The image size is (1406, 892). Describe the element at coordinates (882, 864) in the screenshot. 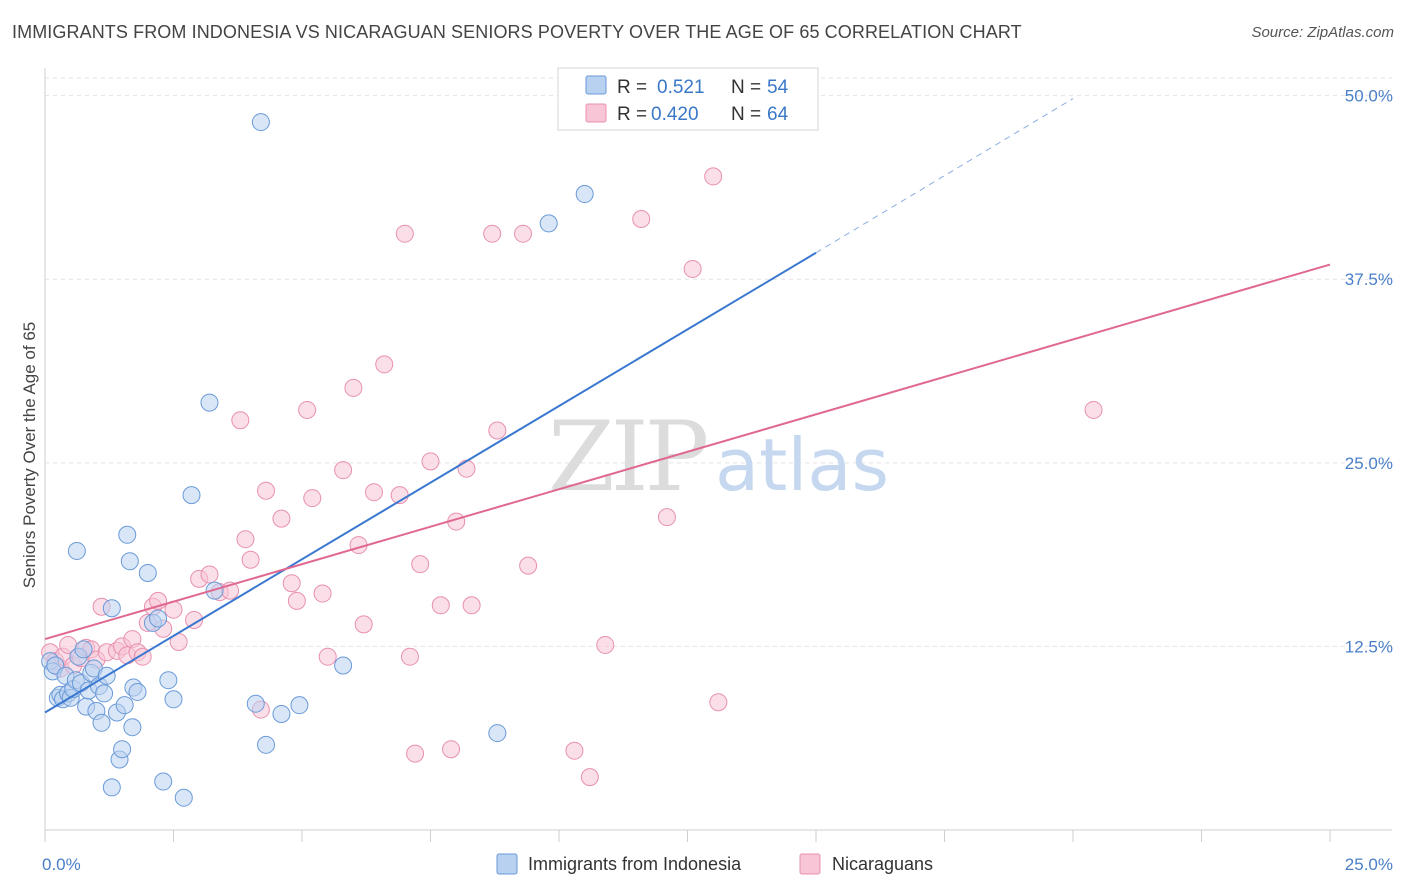

I see `bottom-legend-label-pink: Nicaraguans` at that location.